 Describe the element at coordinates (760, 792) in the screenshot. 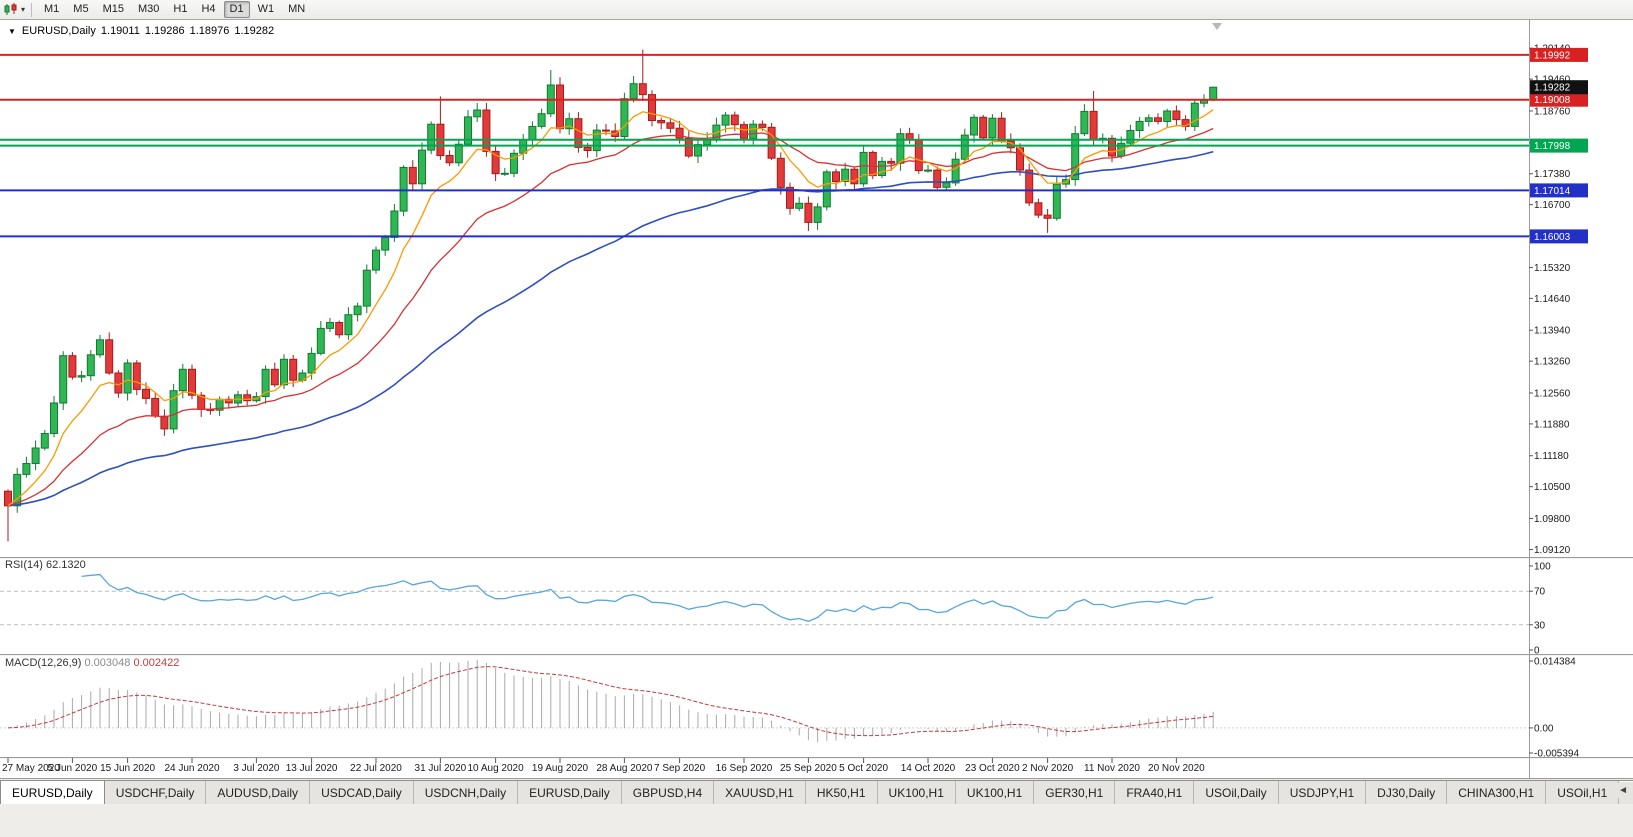

I see `symbol-tab-xauusd-h1-7: XAUUSD,H1` at that location.